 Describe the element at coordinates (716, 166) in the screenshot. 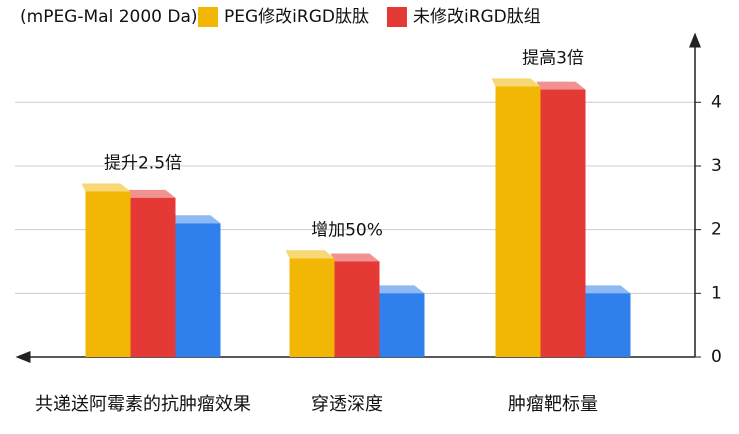

I see `y-tick-label: 3` at that location.